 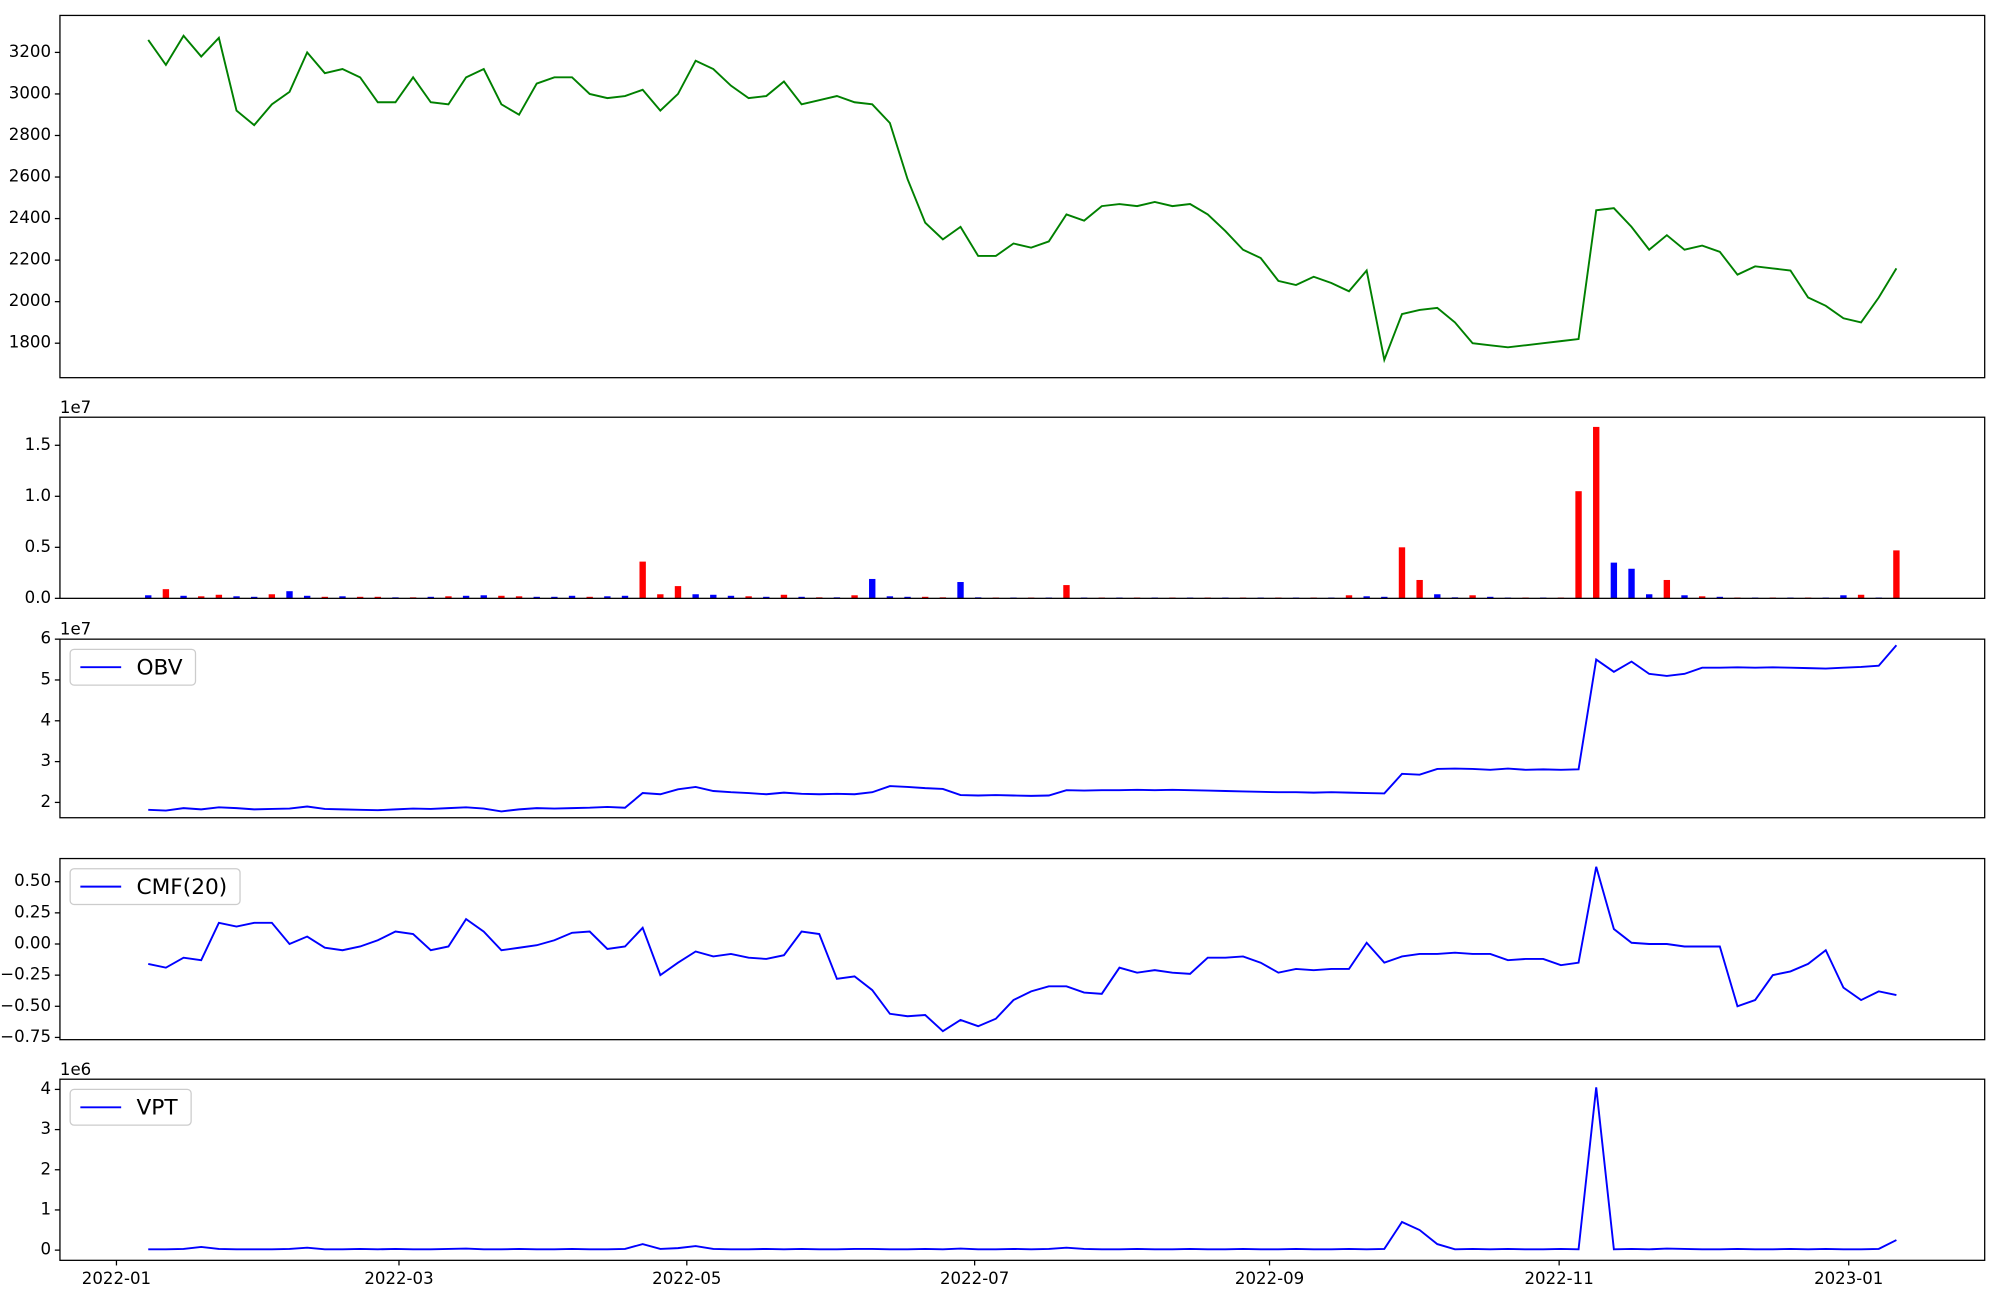 What do you see at coordinates (32, 942) in the screenshot?
I see `y-tick-label: 0.00` at bounding box center [32, 942].